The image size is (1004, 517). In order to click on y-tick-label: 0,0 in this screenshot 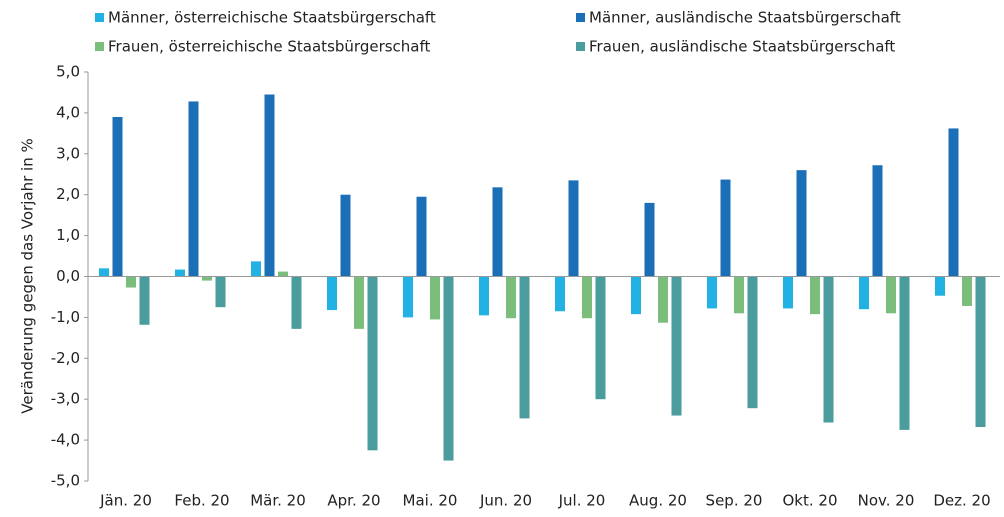, I will do `click(68, 276)`.